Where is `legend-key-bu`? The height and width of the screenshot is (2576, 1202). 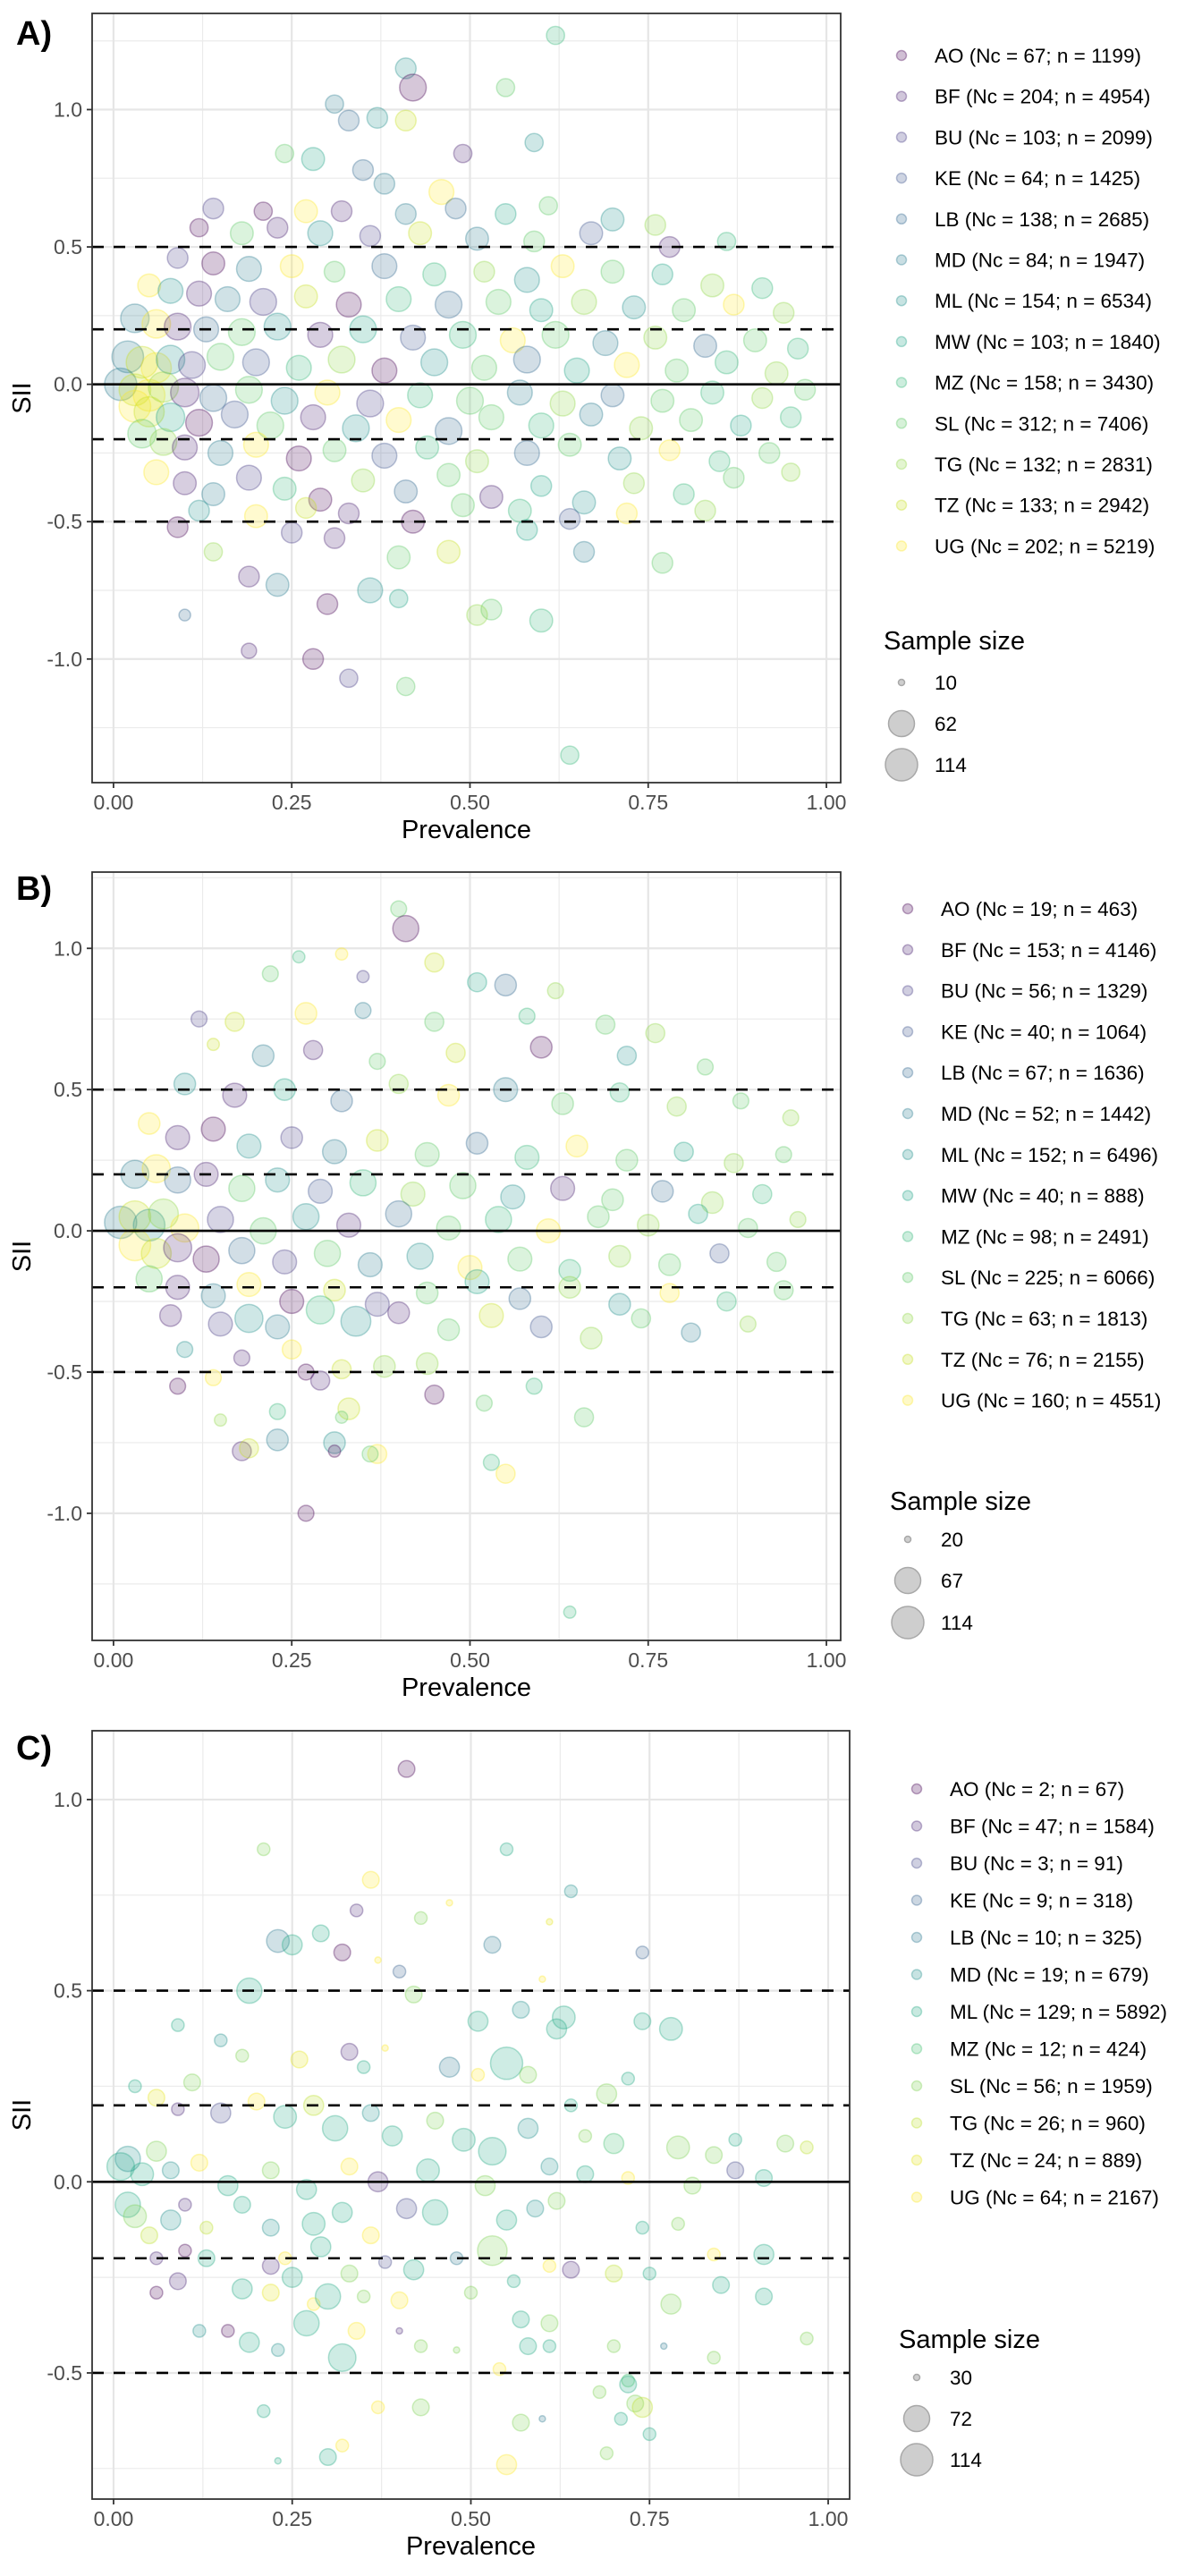 legend-key-bu is located at coordinates (908, 990).